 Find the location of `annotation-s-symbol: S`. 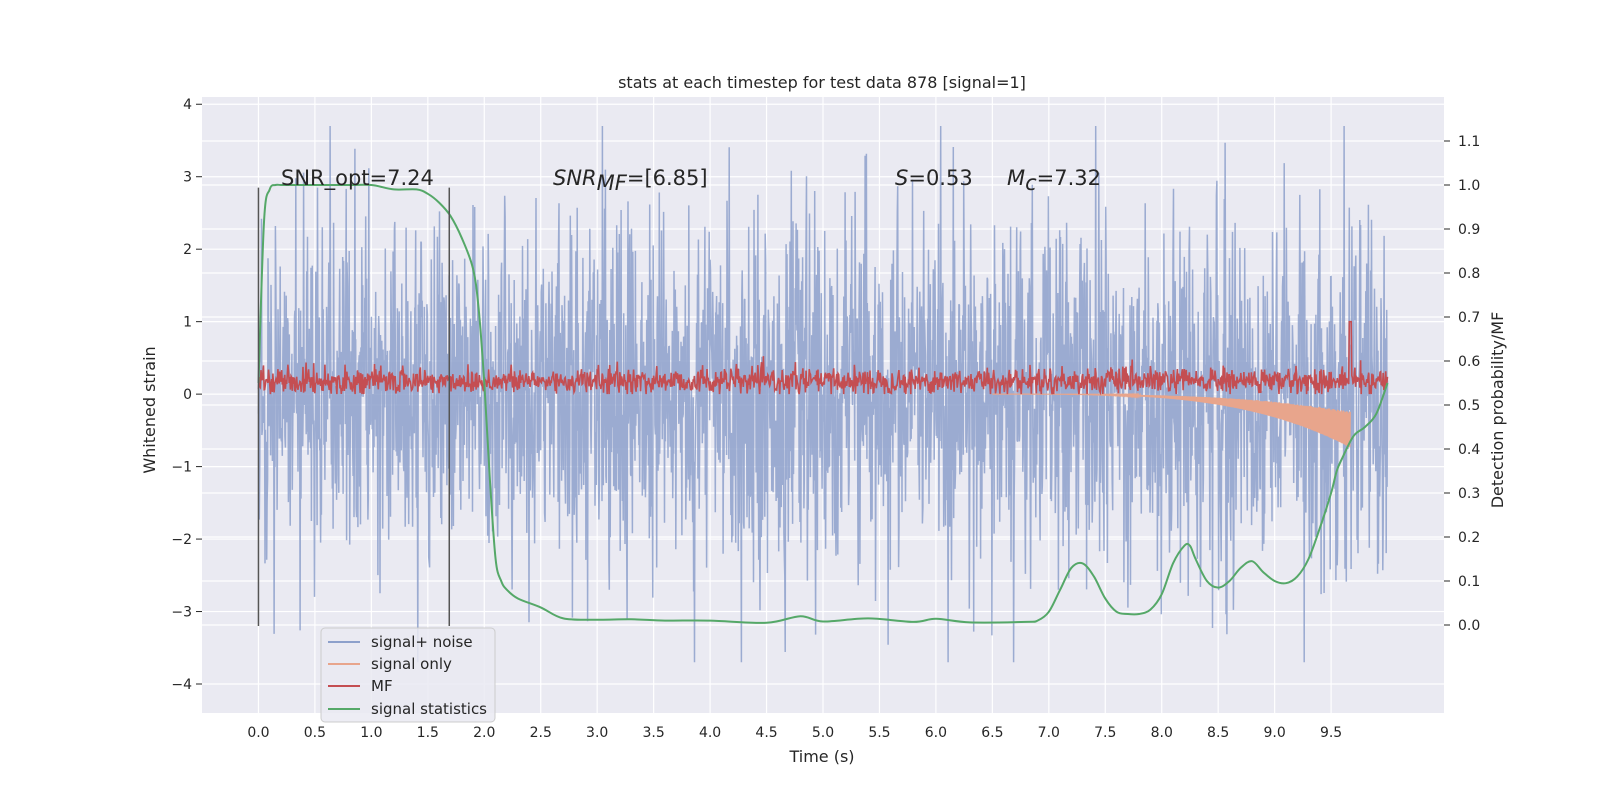

annotation-s-symbol: S is located at coordinates (901, 178).